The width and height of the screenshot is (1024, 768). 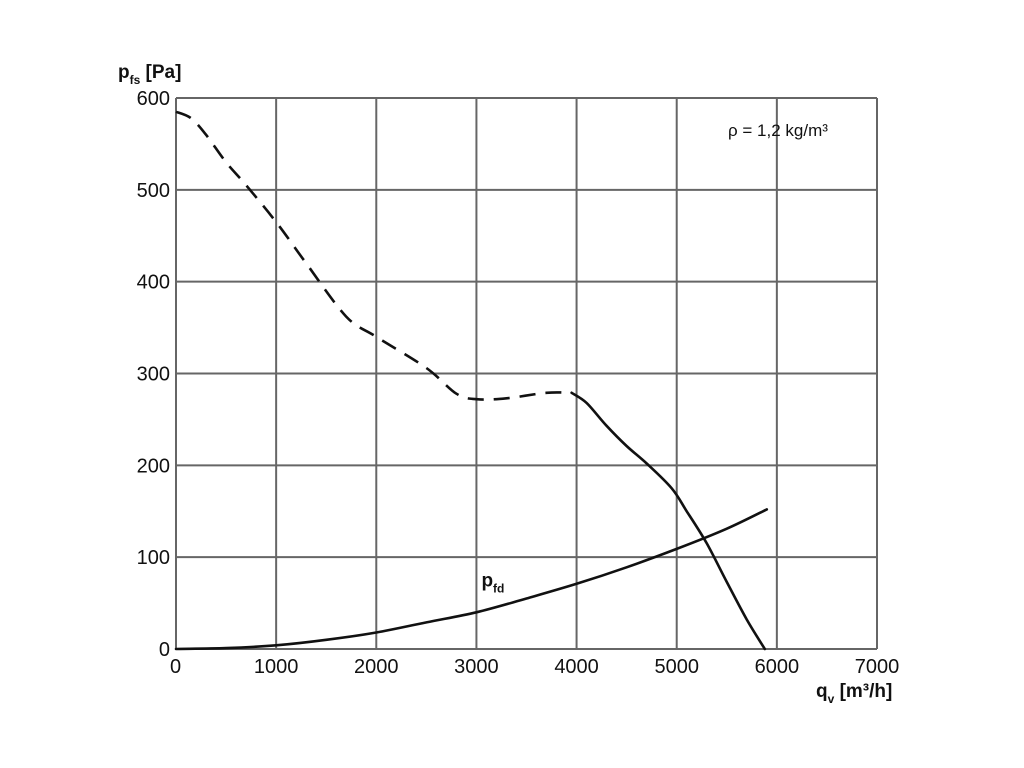 What do you see at coordinates (676, 667) in the screenshot?
I see `x-tick-label: 5000` at bounding box center [676, 667].